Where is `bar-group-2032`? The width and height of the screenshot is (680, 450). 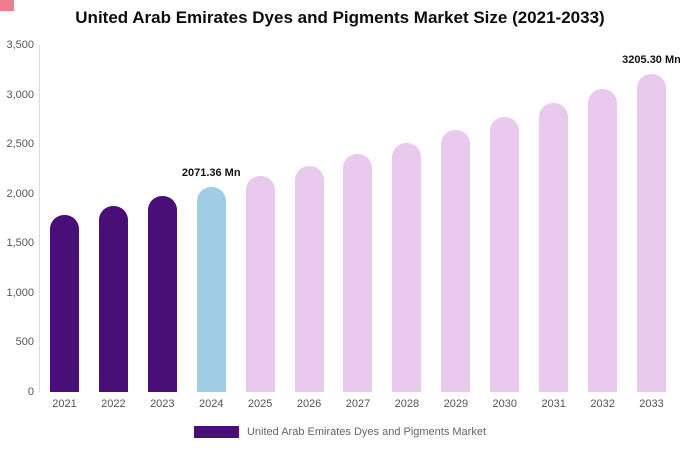 bar-group-2032 is located at coordinates (602, 218).